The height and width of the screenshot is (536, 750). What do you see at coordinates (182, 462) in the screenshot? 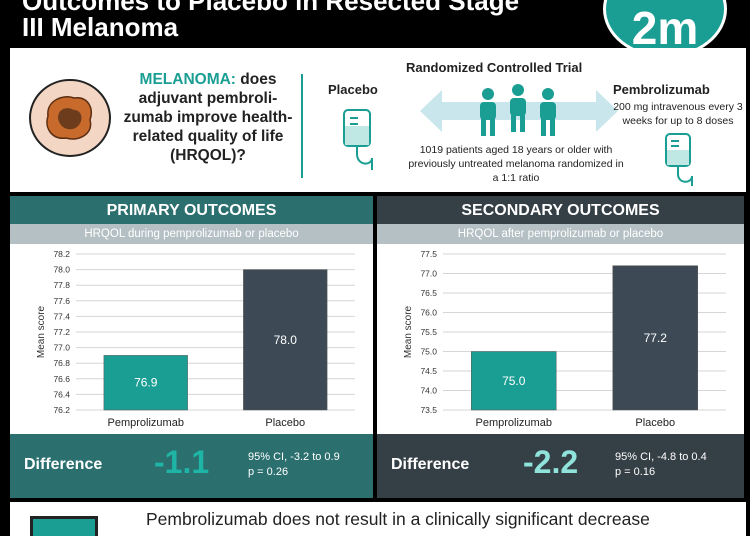
I see `difference-value: -1.1` at bounding box center [182, 462].